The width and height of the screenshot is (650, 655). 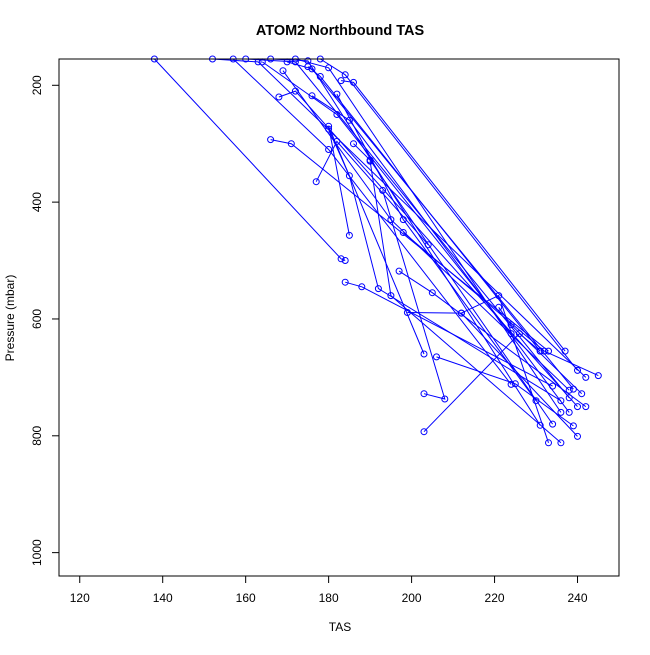 I want to click on chart-title: ATOM2 Northbound TAS, so click(x=340, y=31).